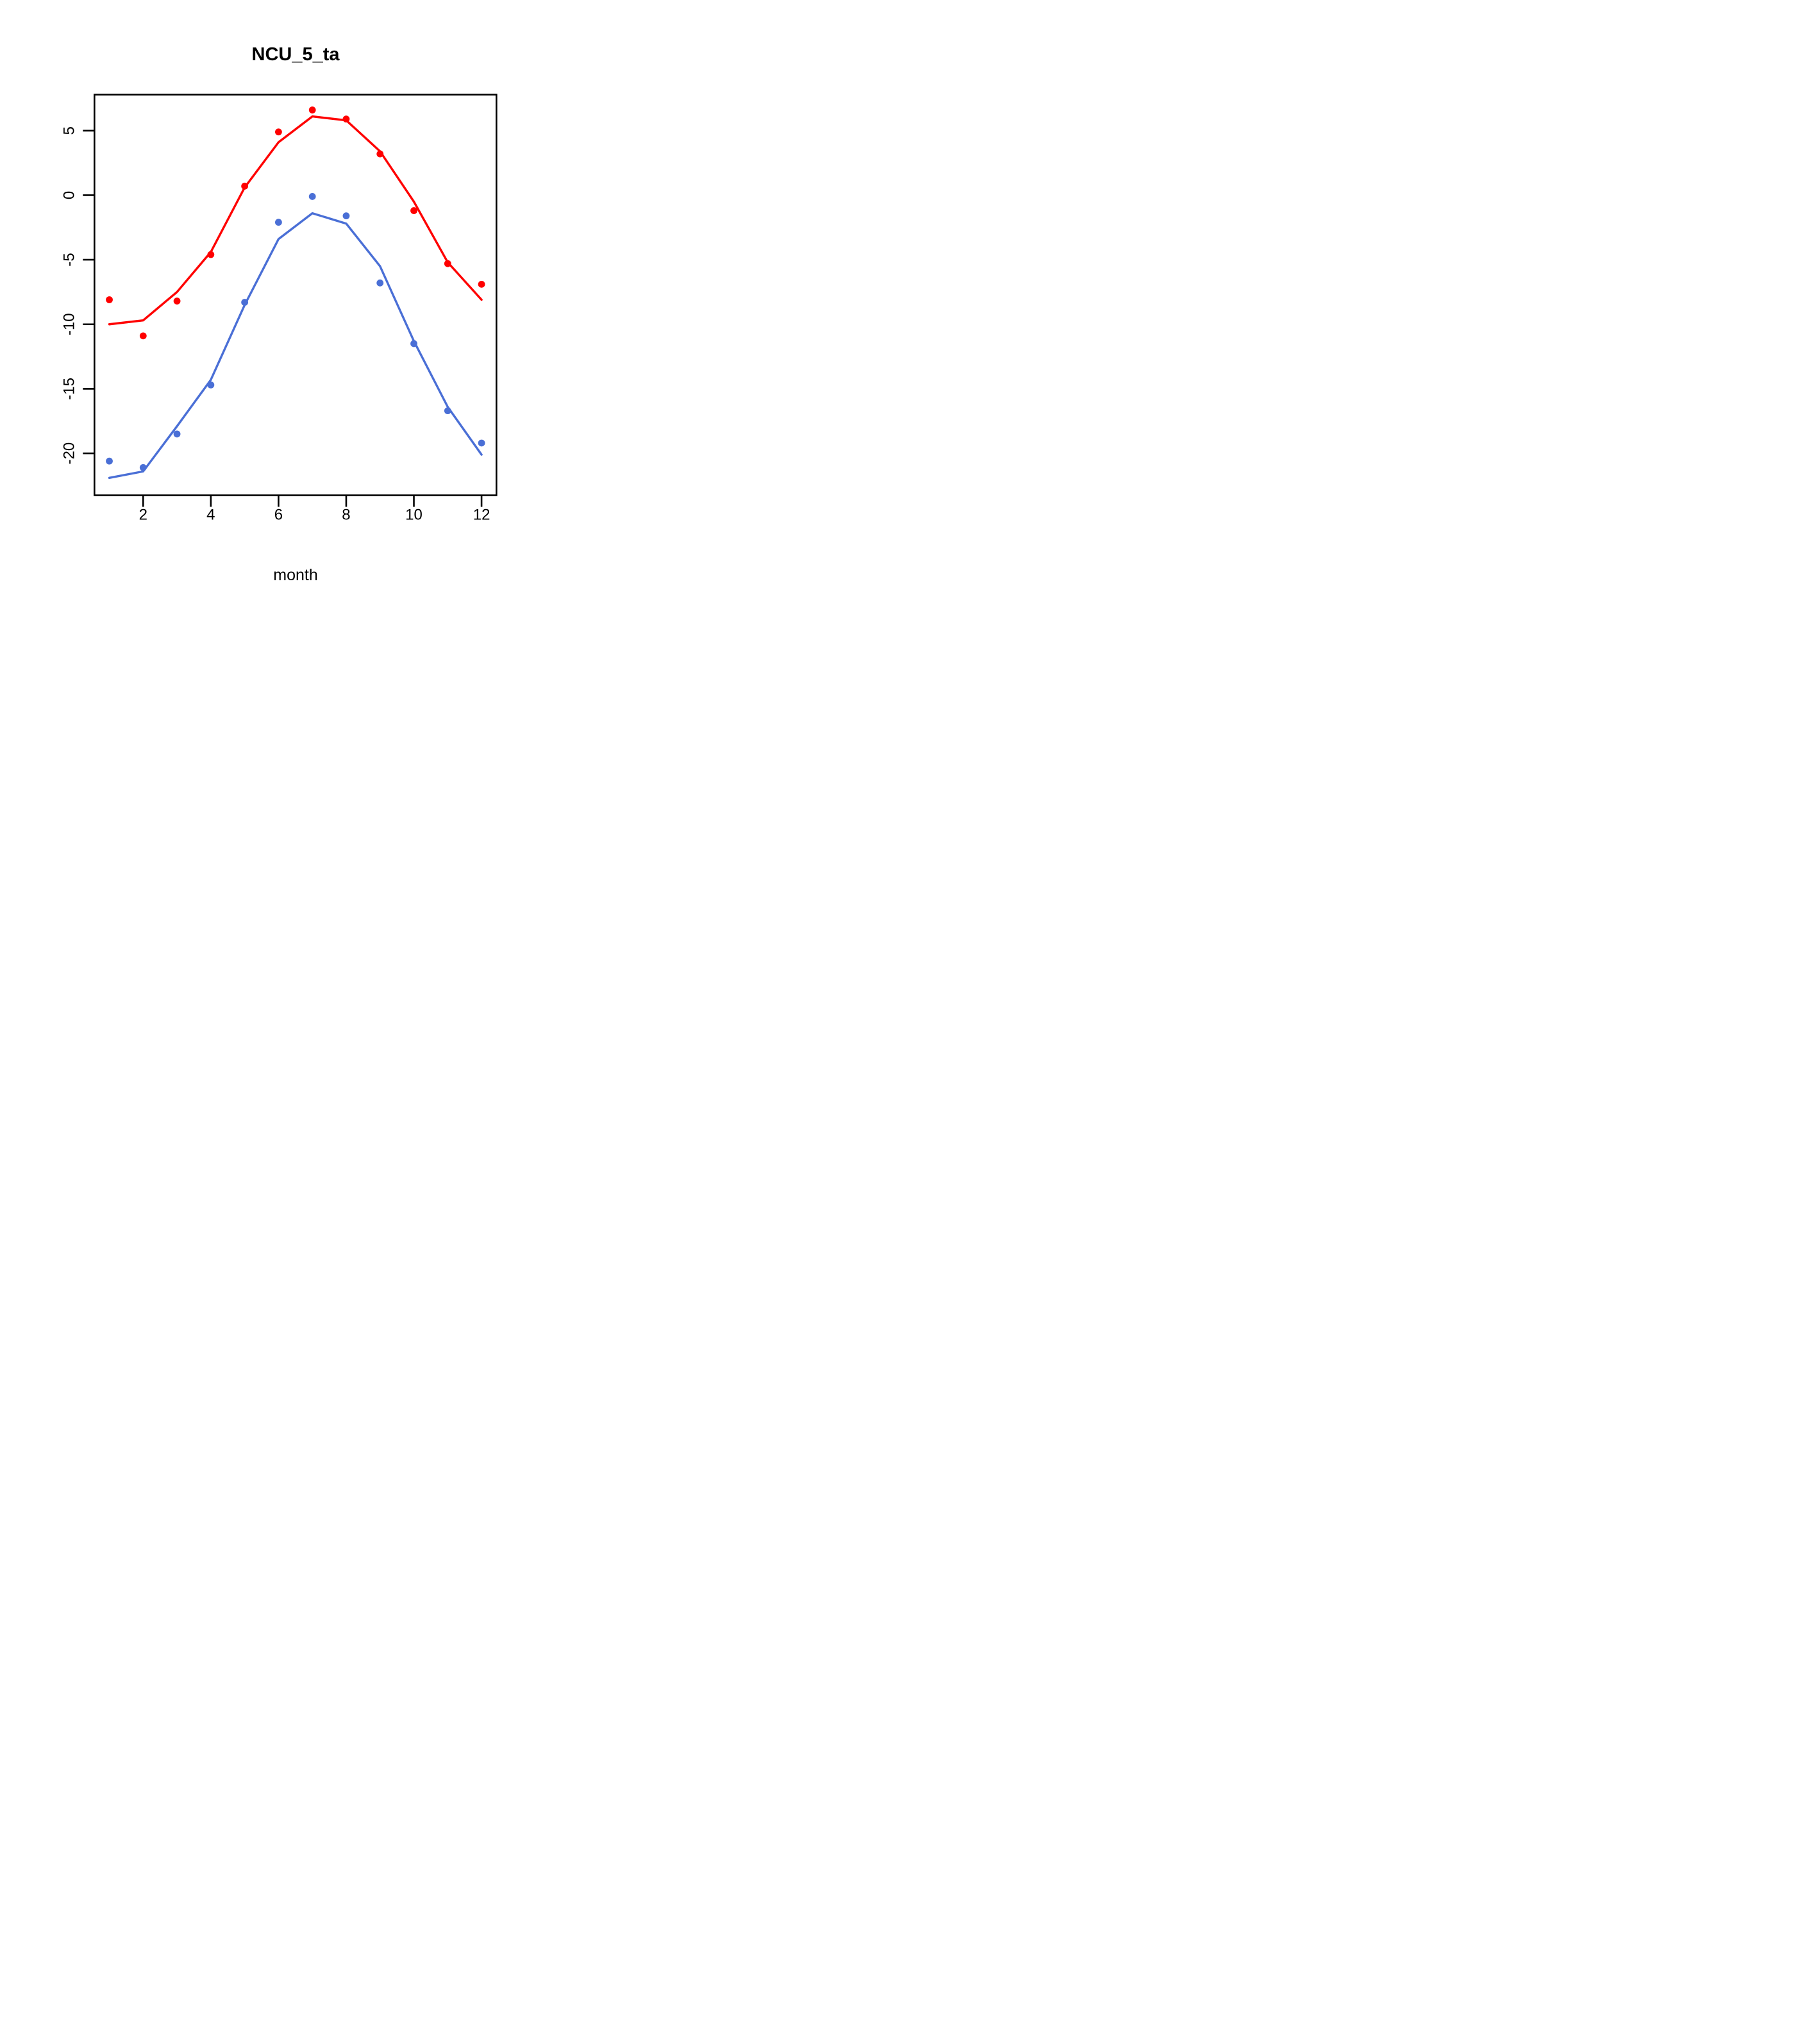 This screenshot has width=1817, height=2044. What do you see at coordinates (346, 515) in the screenshot?
I see `x-axis-tick-label: 8` at bounding box center [346, 515].